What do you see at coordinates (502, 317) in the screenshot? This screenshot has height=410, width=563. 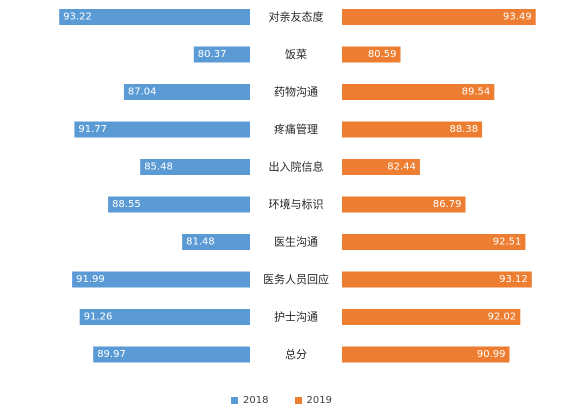 I see `value-label-2019-8: 92.02` at bounding box center [502, 317].